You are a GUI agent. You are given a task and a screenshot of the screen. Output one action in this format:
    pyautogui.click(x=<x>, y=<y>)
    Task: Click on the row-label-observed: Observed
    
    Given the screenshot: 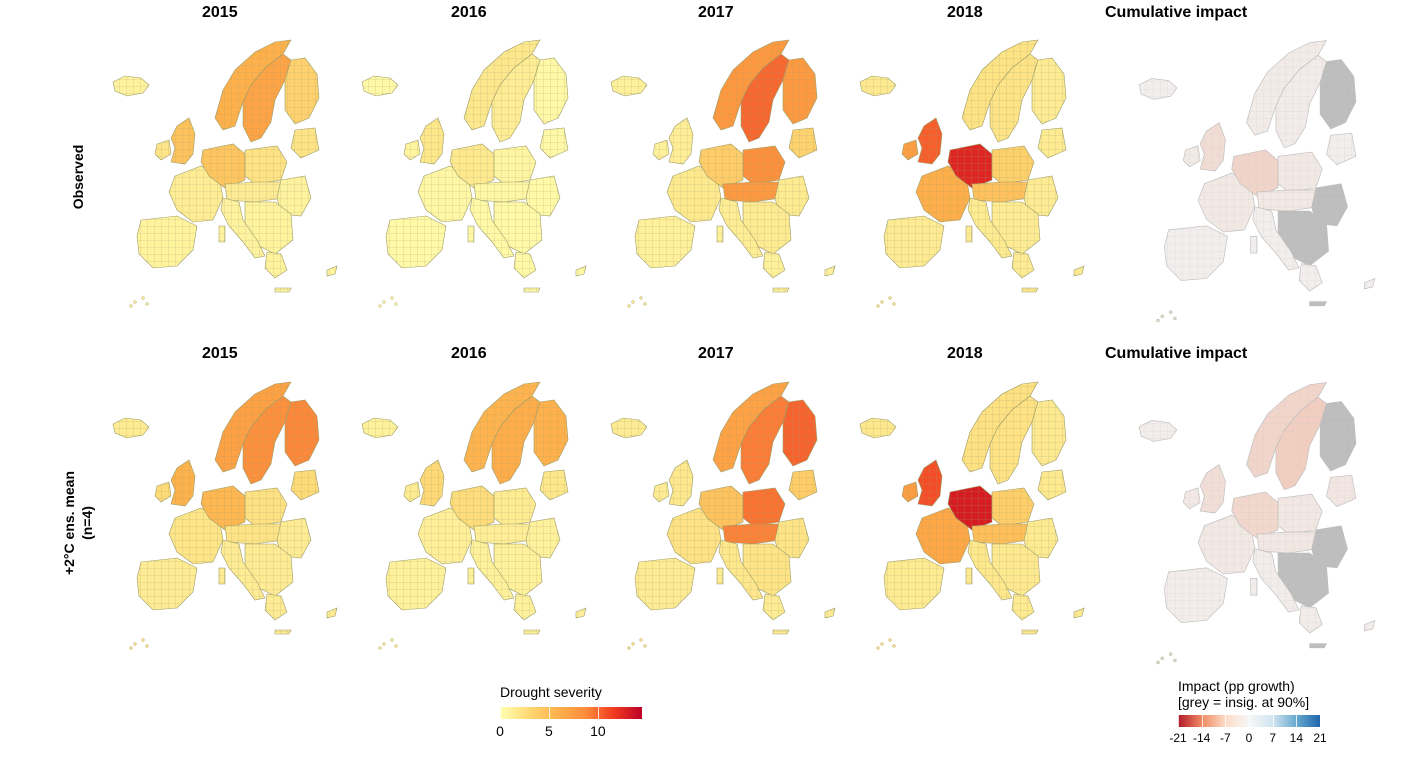 What is the action you would take?
    pyautogui.click(x=78, y=177)
    